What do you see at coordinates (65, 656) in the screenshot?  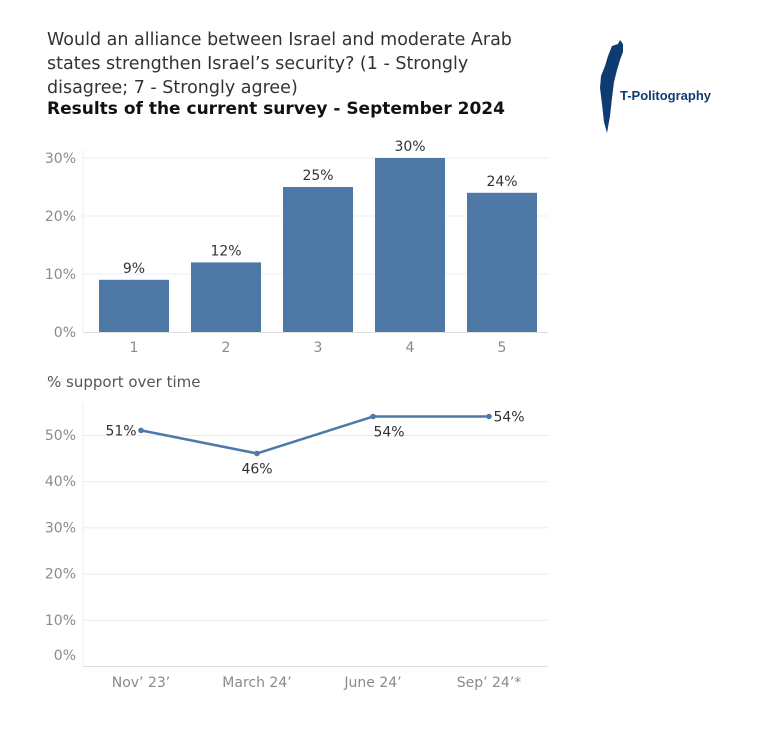 I see `line-y-tick-label: 0%` at bounding box center [65, 656].